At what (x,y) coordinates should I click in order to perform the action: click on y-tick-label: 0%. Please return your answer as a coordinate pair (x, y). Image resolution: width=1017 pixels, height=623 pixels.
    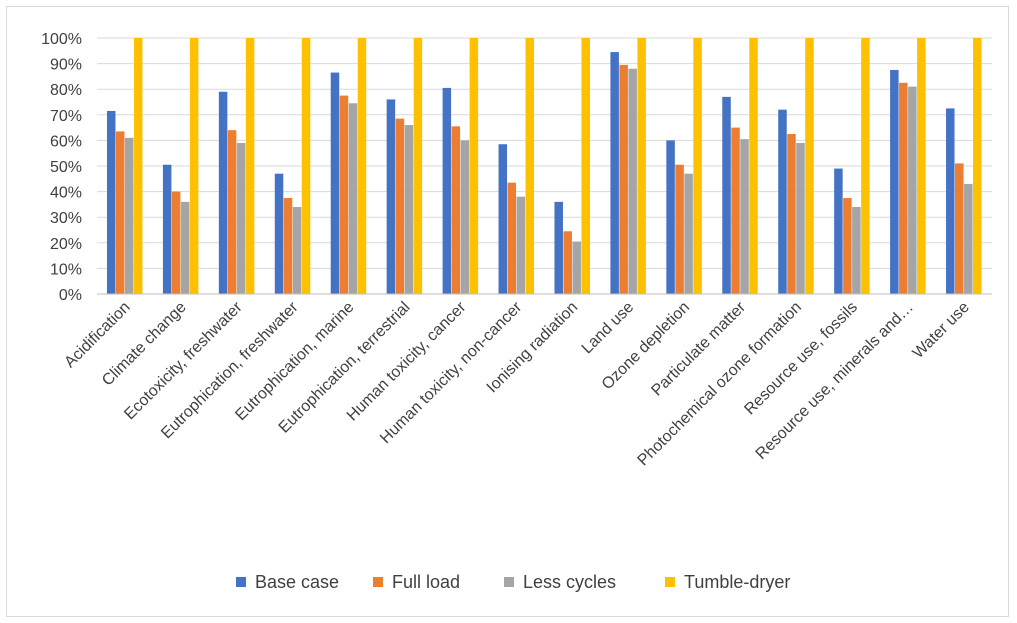
    Looking at the image, I should click on (70, 295).